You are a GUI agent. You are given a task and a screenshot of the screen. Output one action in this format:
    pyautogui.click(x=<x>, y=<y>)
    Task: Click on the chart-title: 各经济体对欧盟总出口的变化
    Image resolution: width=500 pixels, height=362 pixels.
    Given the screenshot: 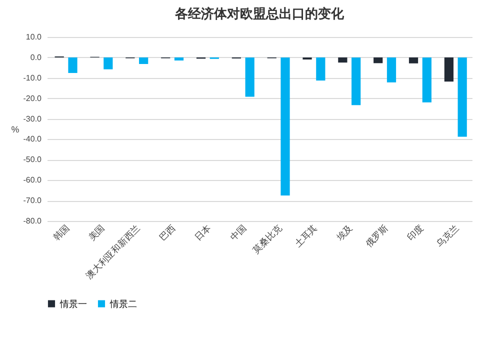 What is the action you would take?
    pyautogui.click(x=259, y=13)
    